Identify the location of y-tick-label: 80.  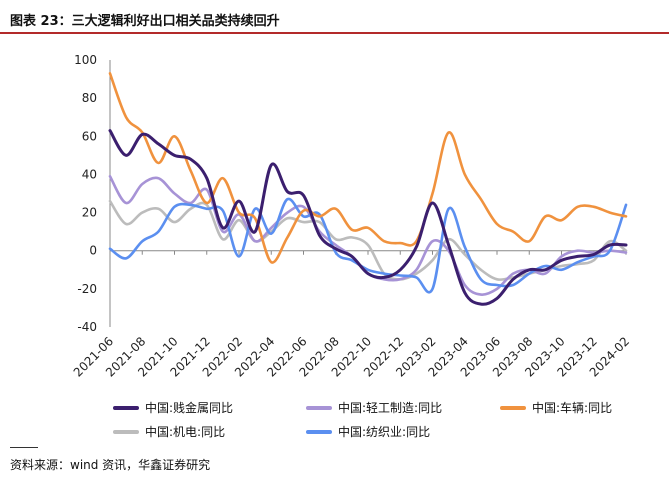
(89, 98).